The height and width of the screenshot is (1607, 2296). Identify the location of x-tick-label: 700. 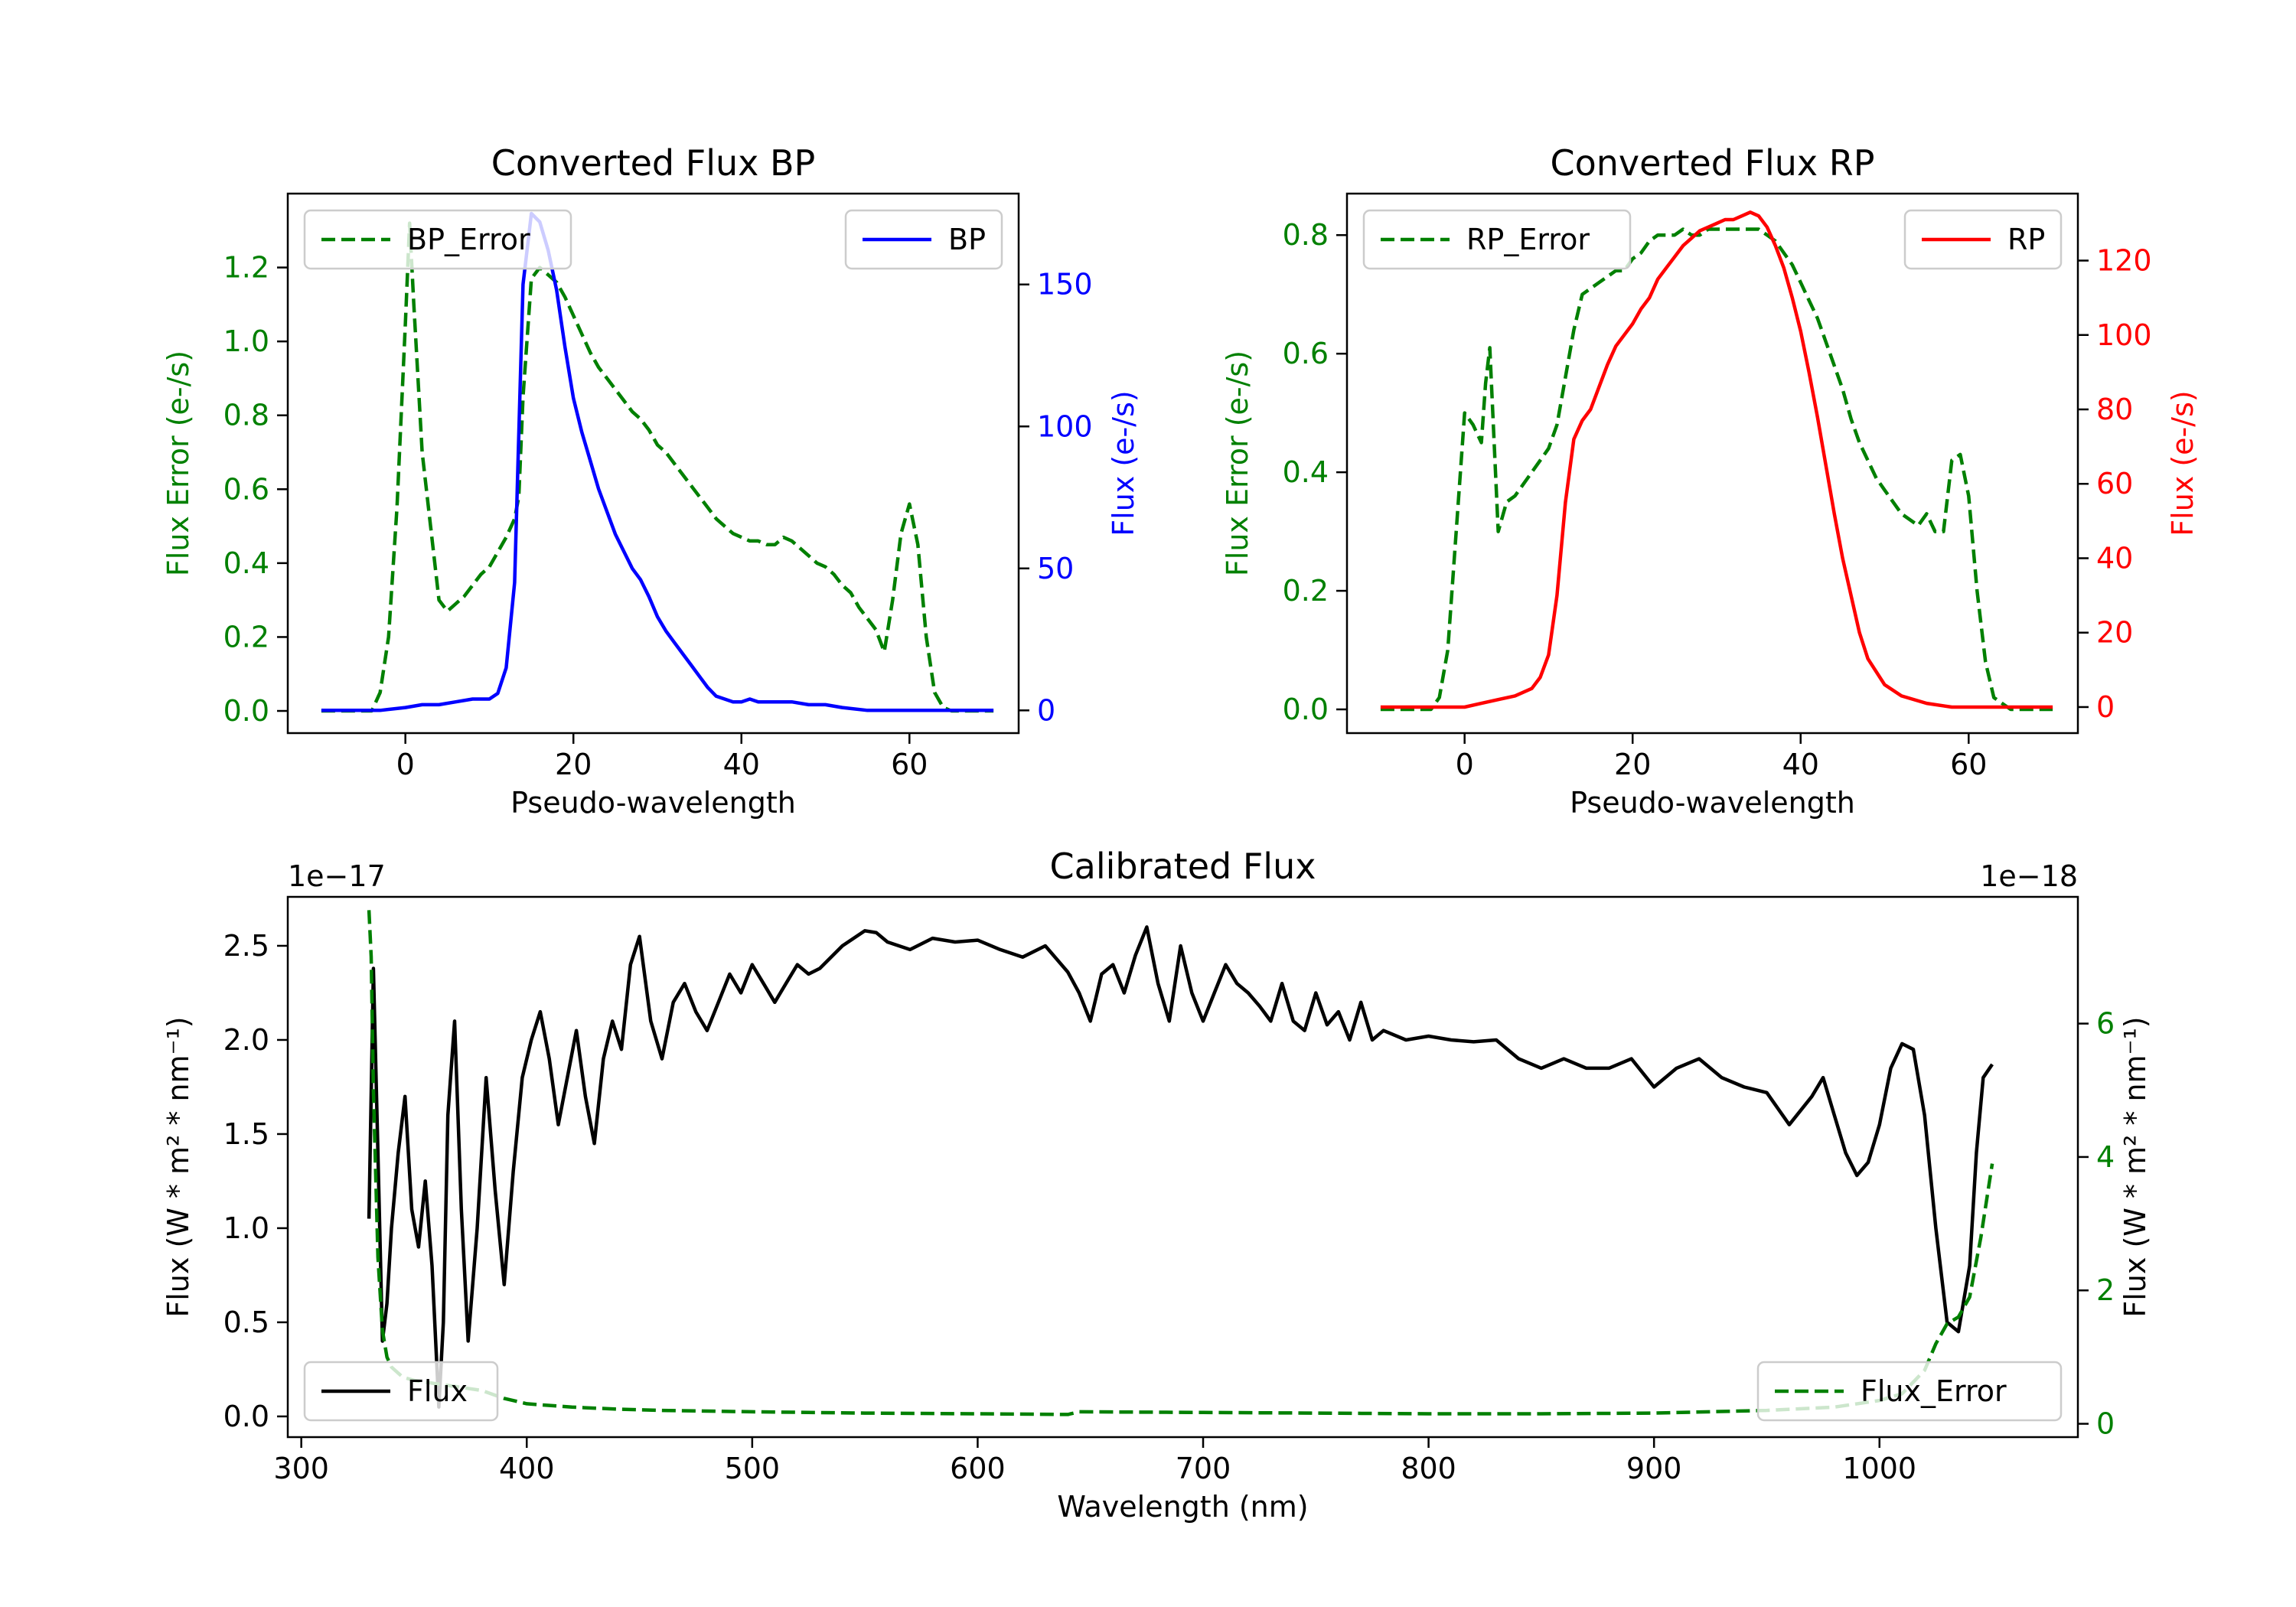
(1203, 1468).